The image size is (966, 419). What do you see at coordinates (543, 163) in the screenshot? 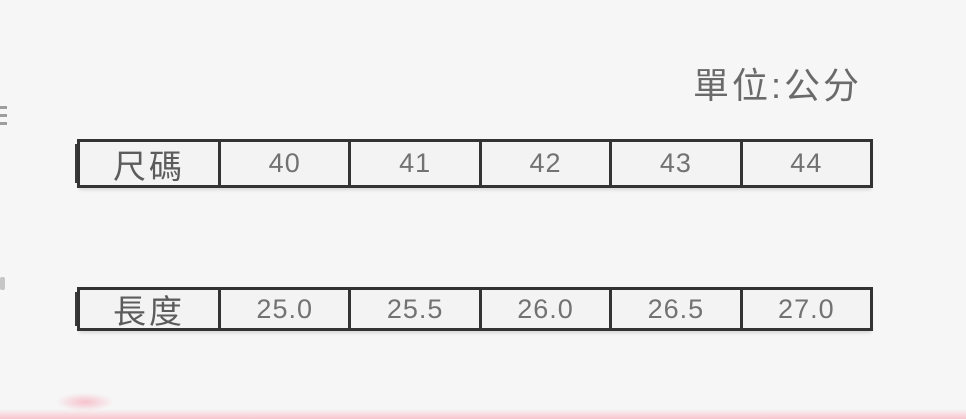
I see `size-cell: 42` at bounding box center [543, 163].